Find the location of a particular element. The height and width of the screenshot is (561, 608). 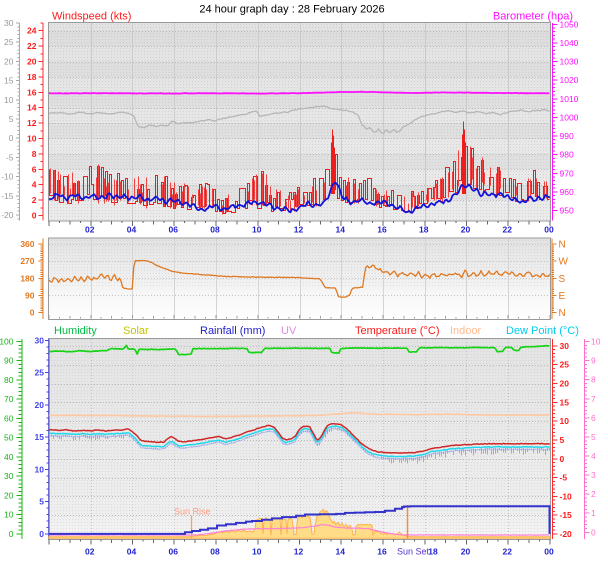

svg-text: E is located at coordinates (562, 296).